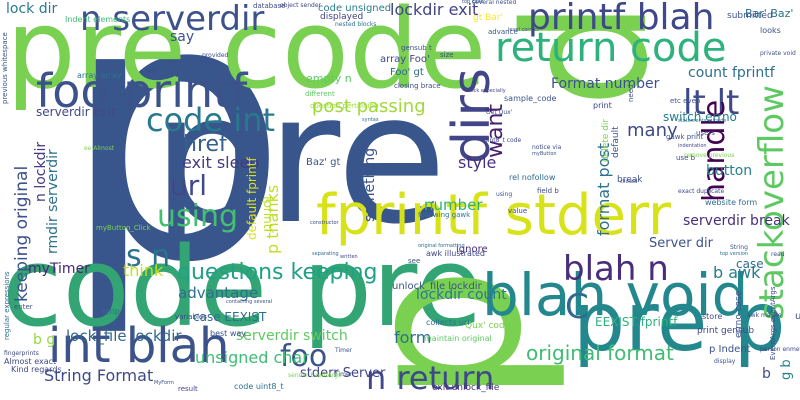 This screenshot has height=400, width=800. Describe the element at coordinates (259, 386) in the screenshot. I see `word-code-uint8: code uint8_t` at that location.